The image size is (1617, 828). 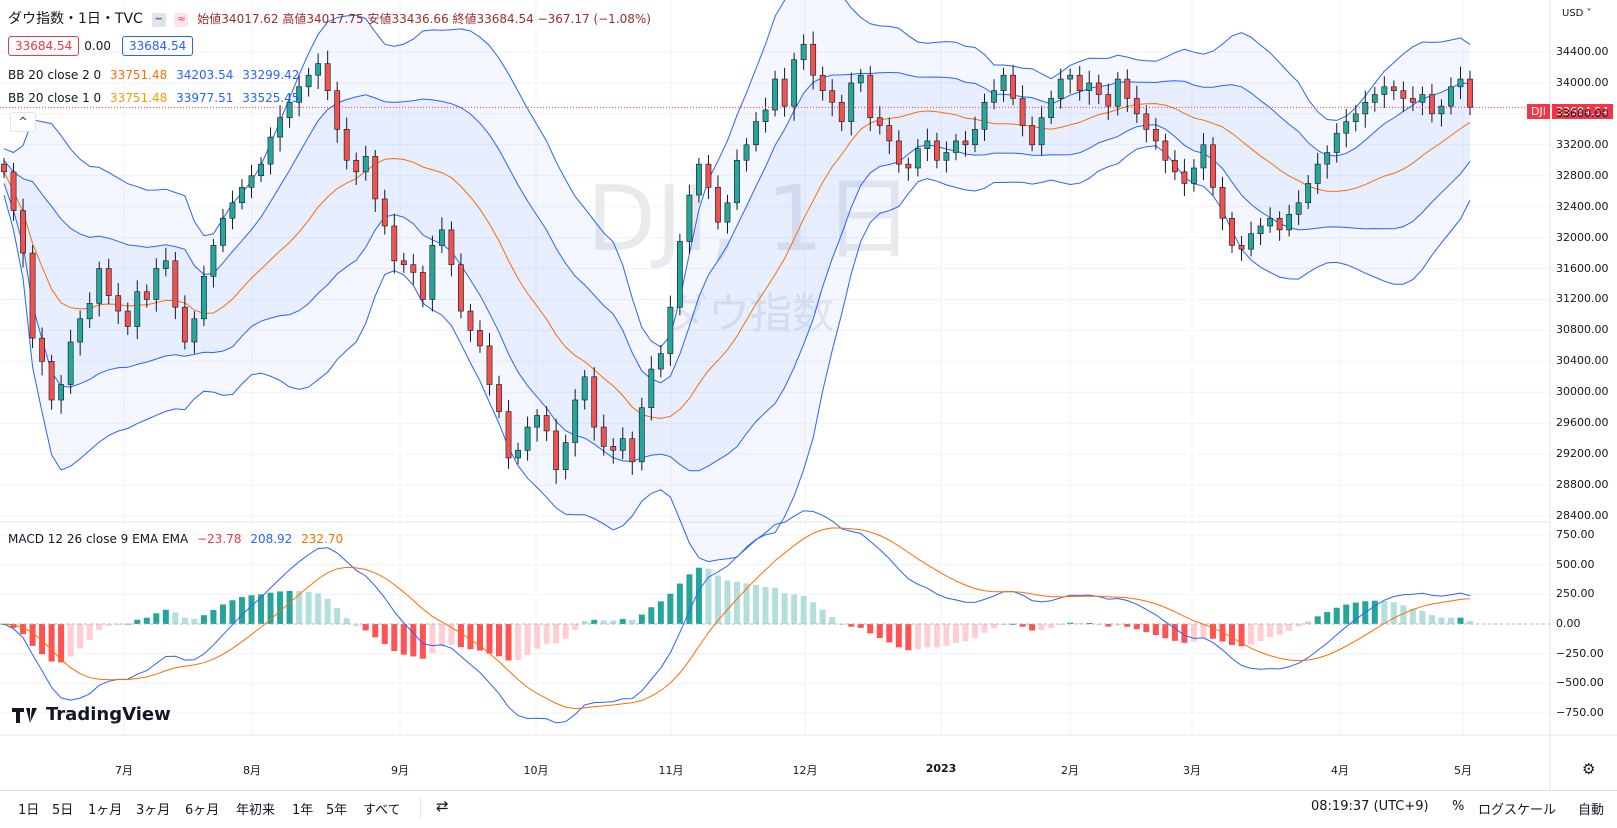 What do you see at coordinates (1580, 683) in the screenshot?
I see `macd-axis-label: −500.00` at bounding box center [1580, 683].